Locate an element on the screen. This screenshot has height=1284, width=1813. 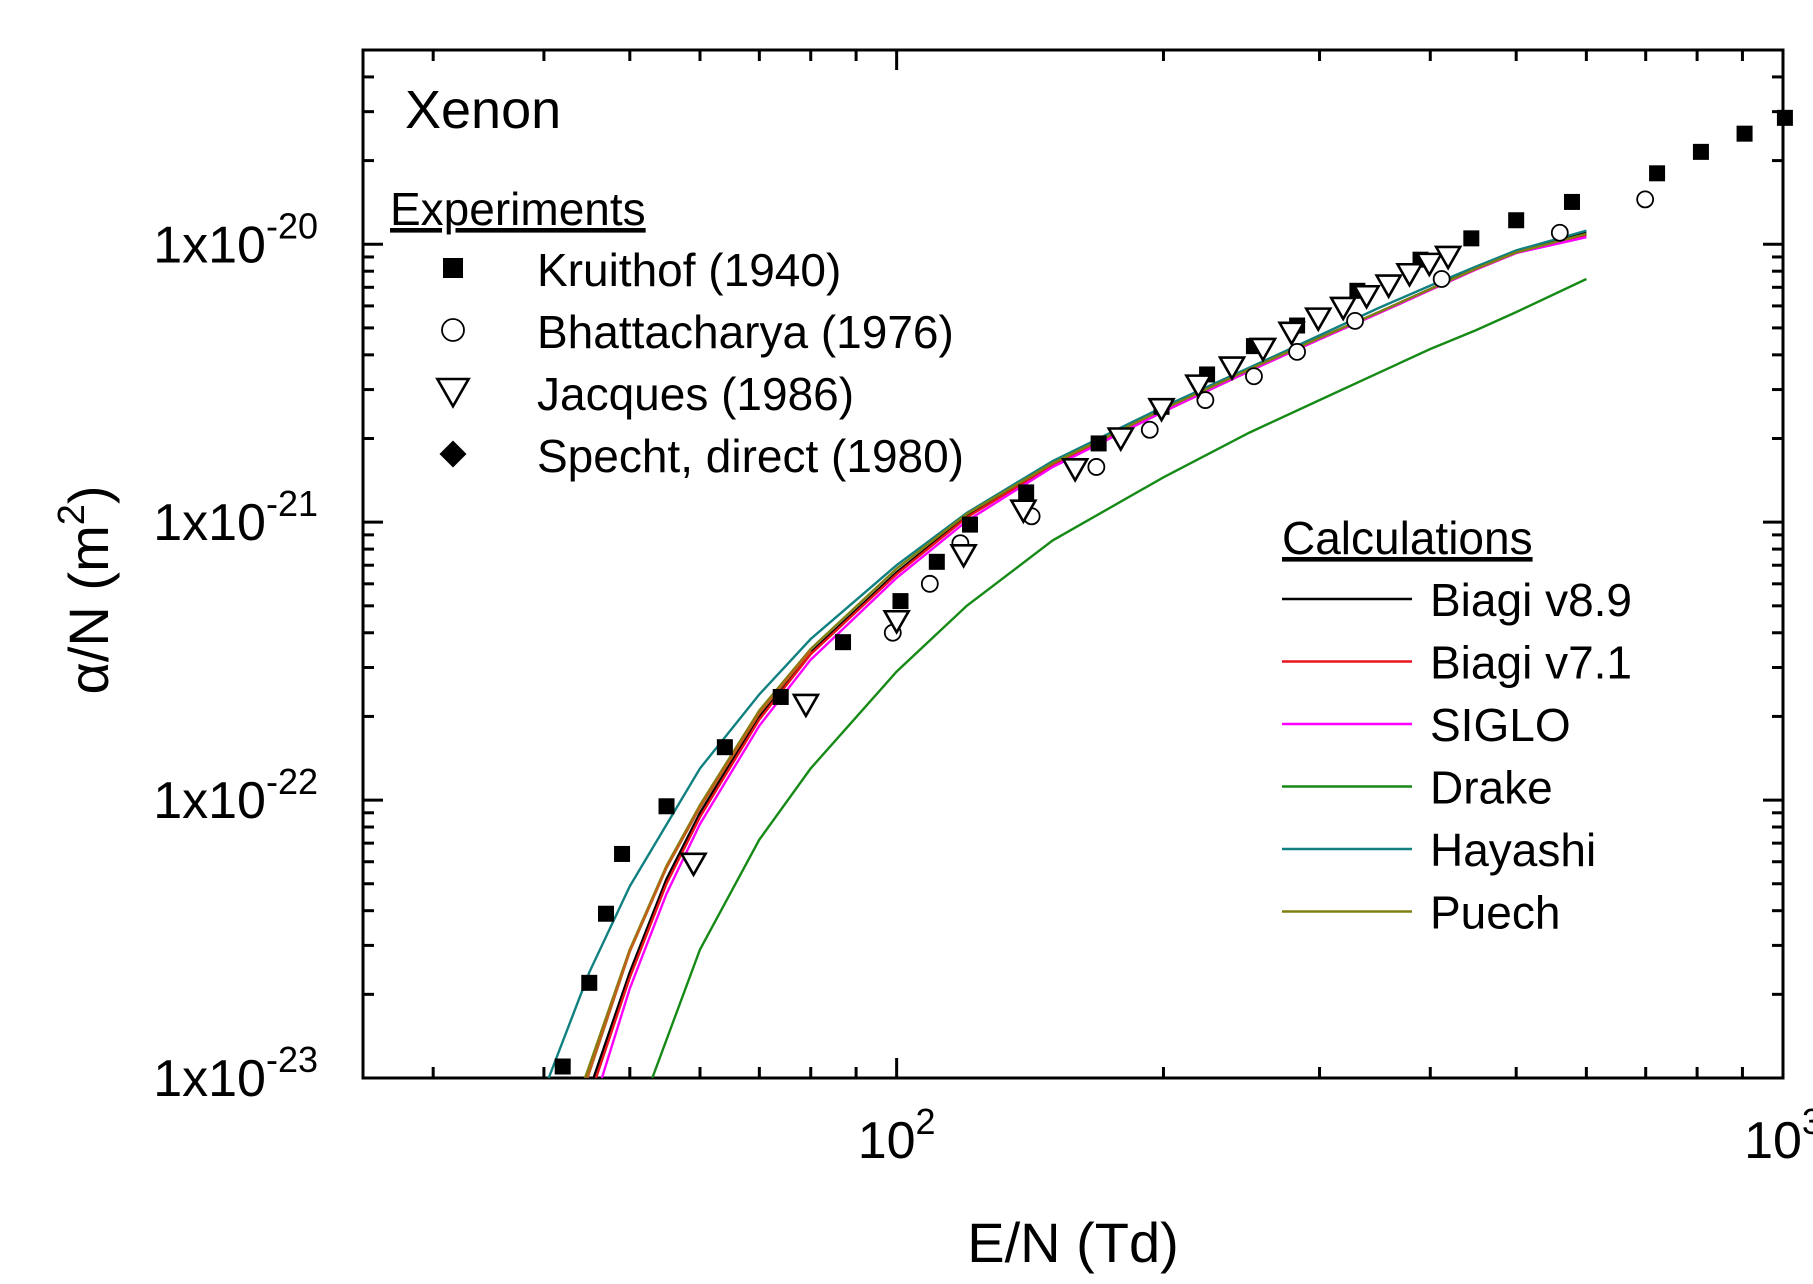
x-axis-label: E/N (Td) is located at coordinates (1073, 1242).